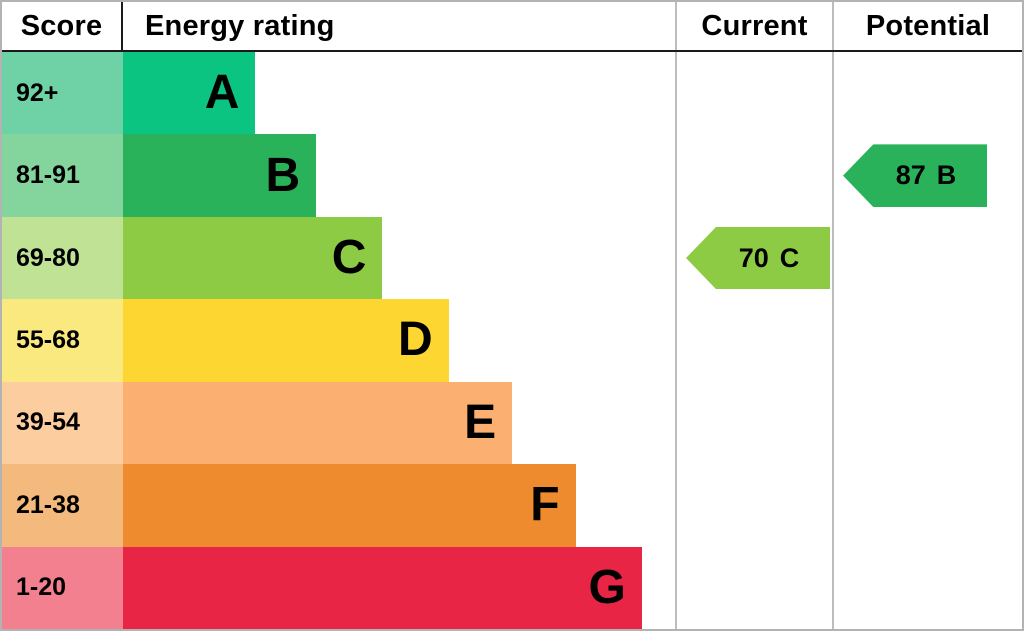  I want to click on band-row-d: 55-68 D, so click(512, 340).